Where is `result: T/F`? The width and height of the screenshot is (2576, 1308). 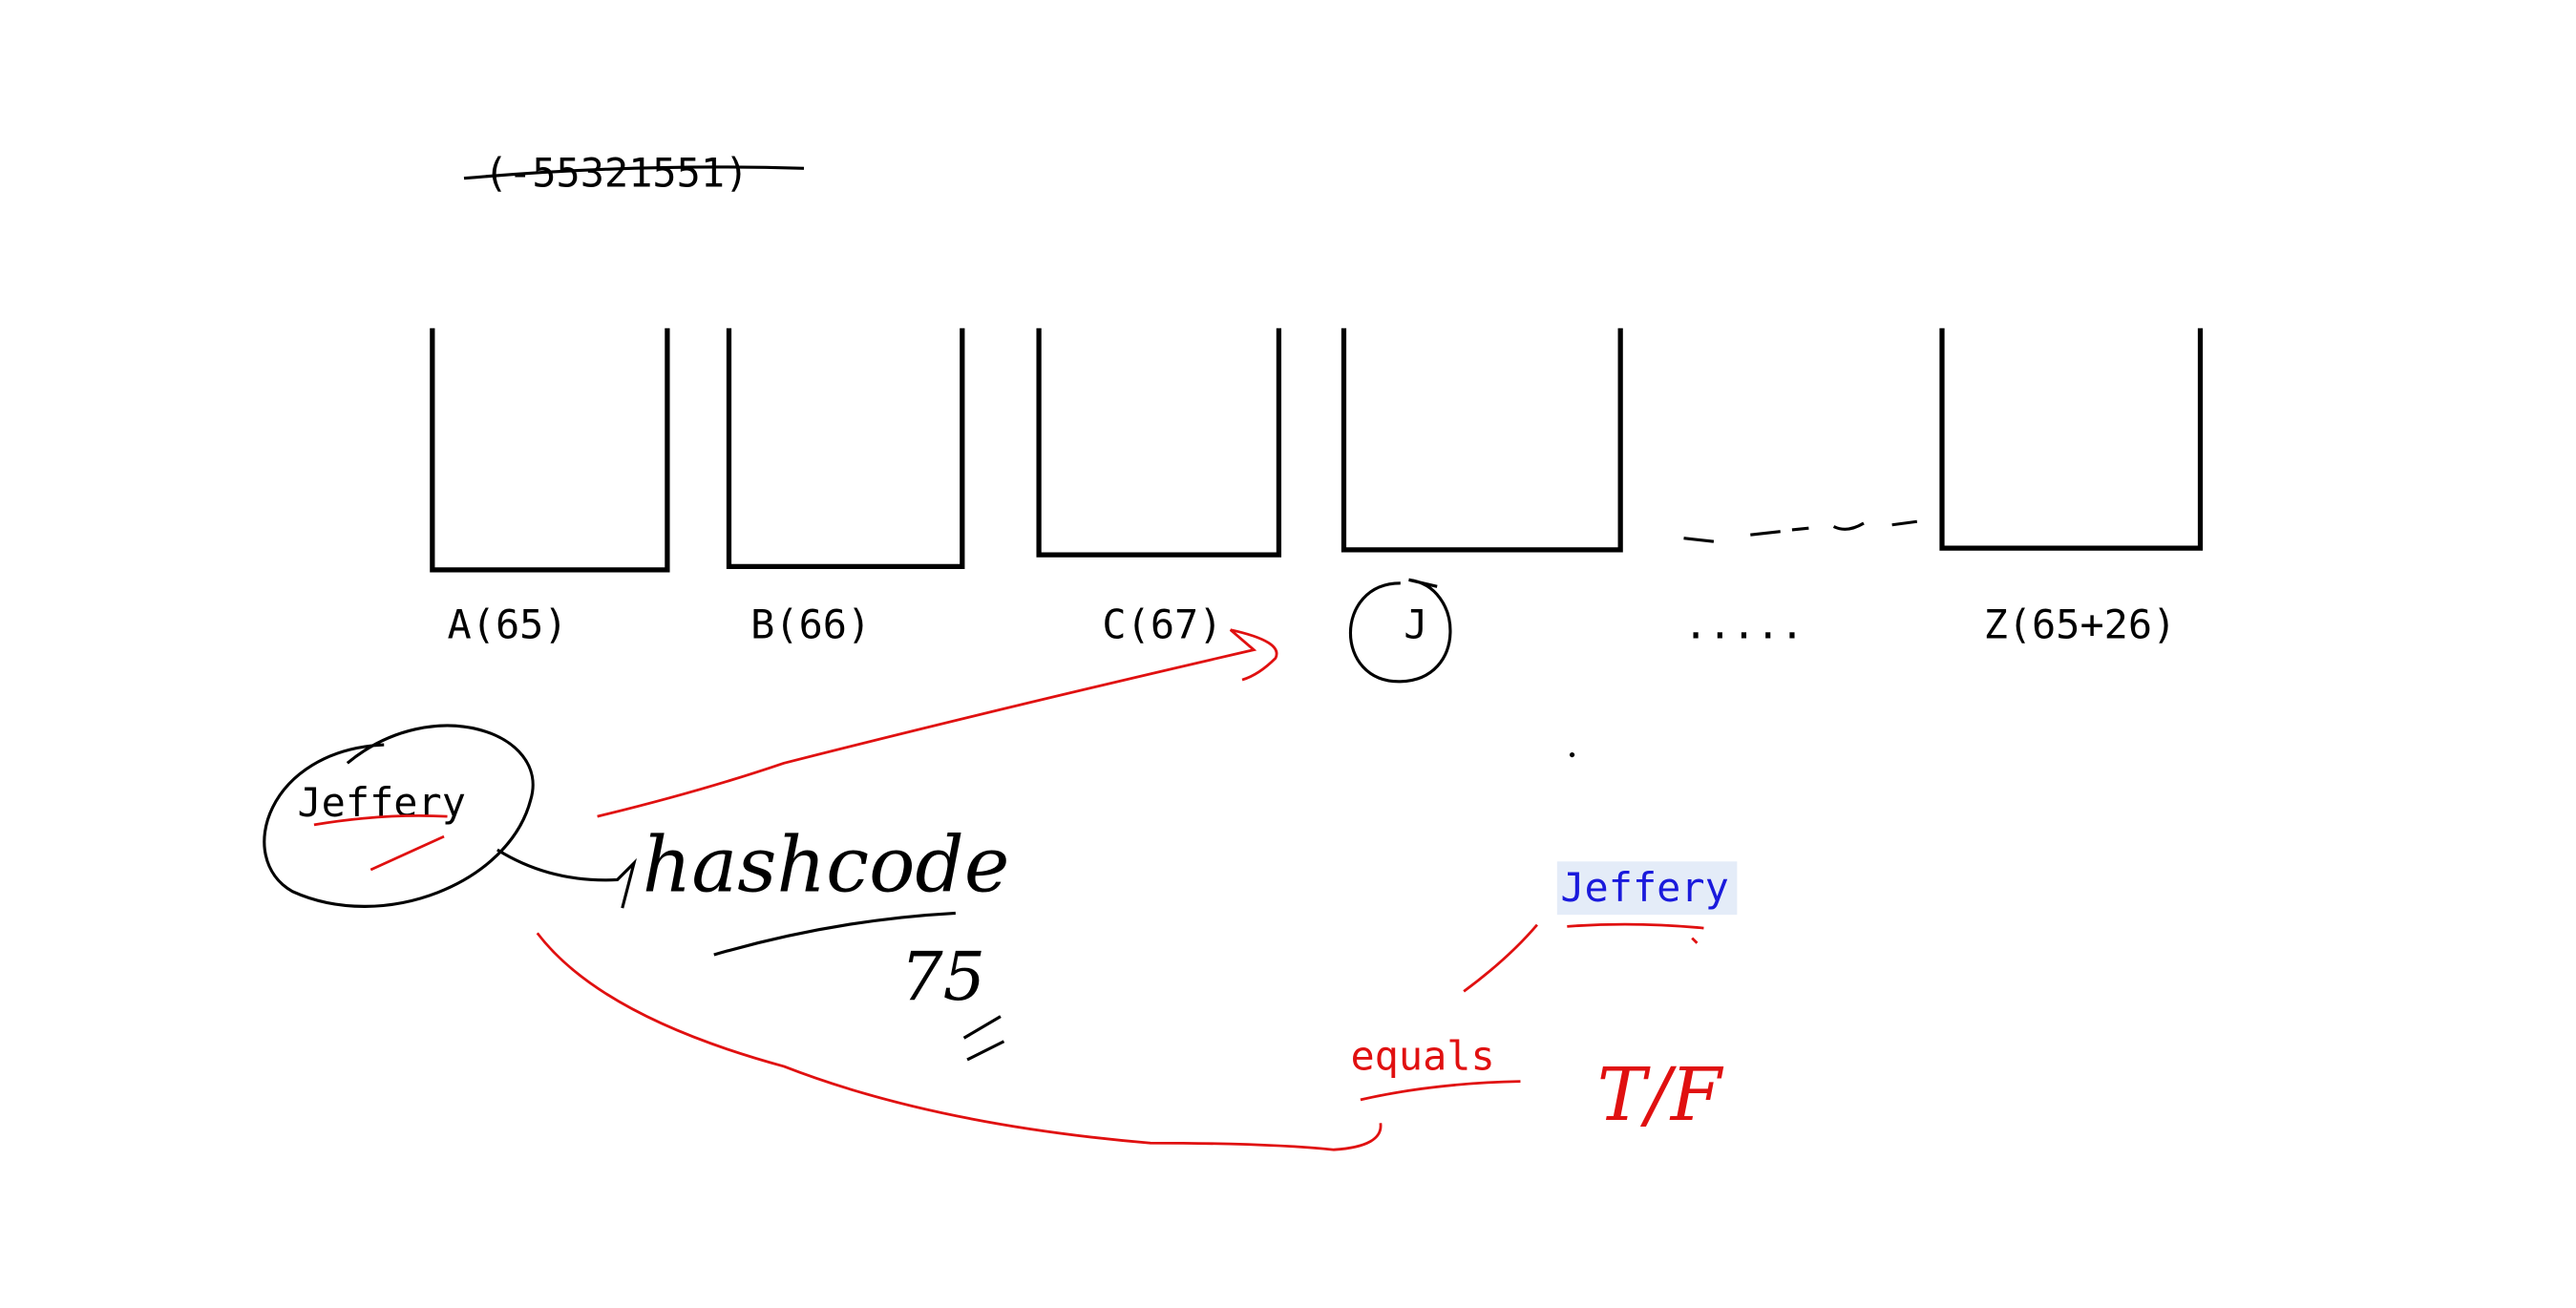
result: T/F is located at coordinates (1660, 1095).